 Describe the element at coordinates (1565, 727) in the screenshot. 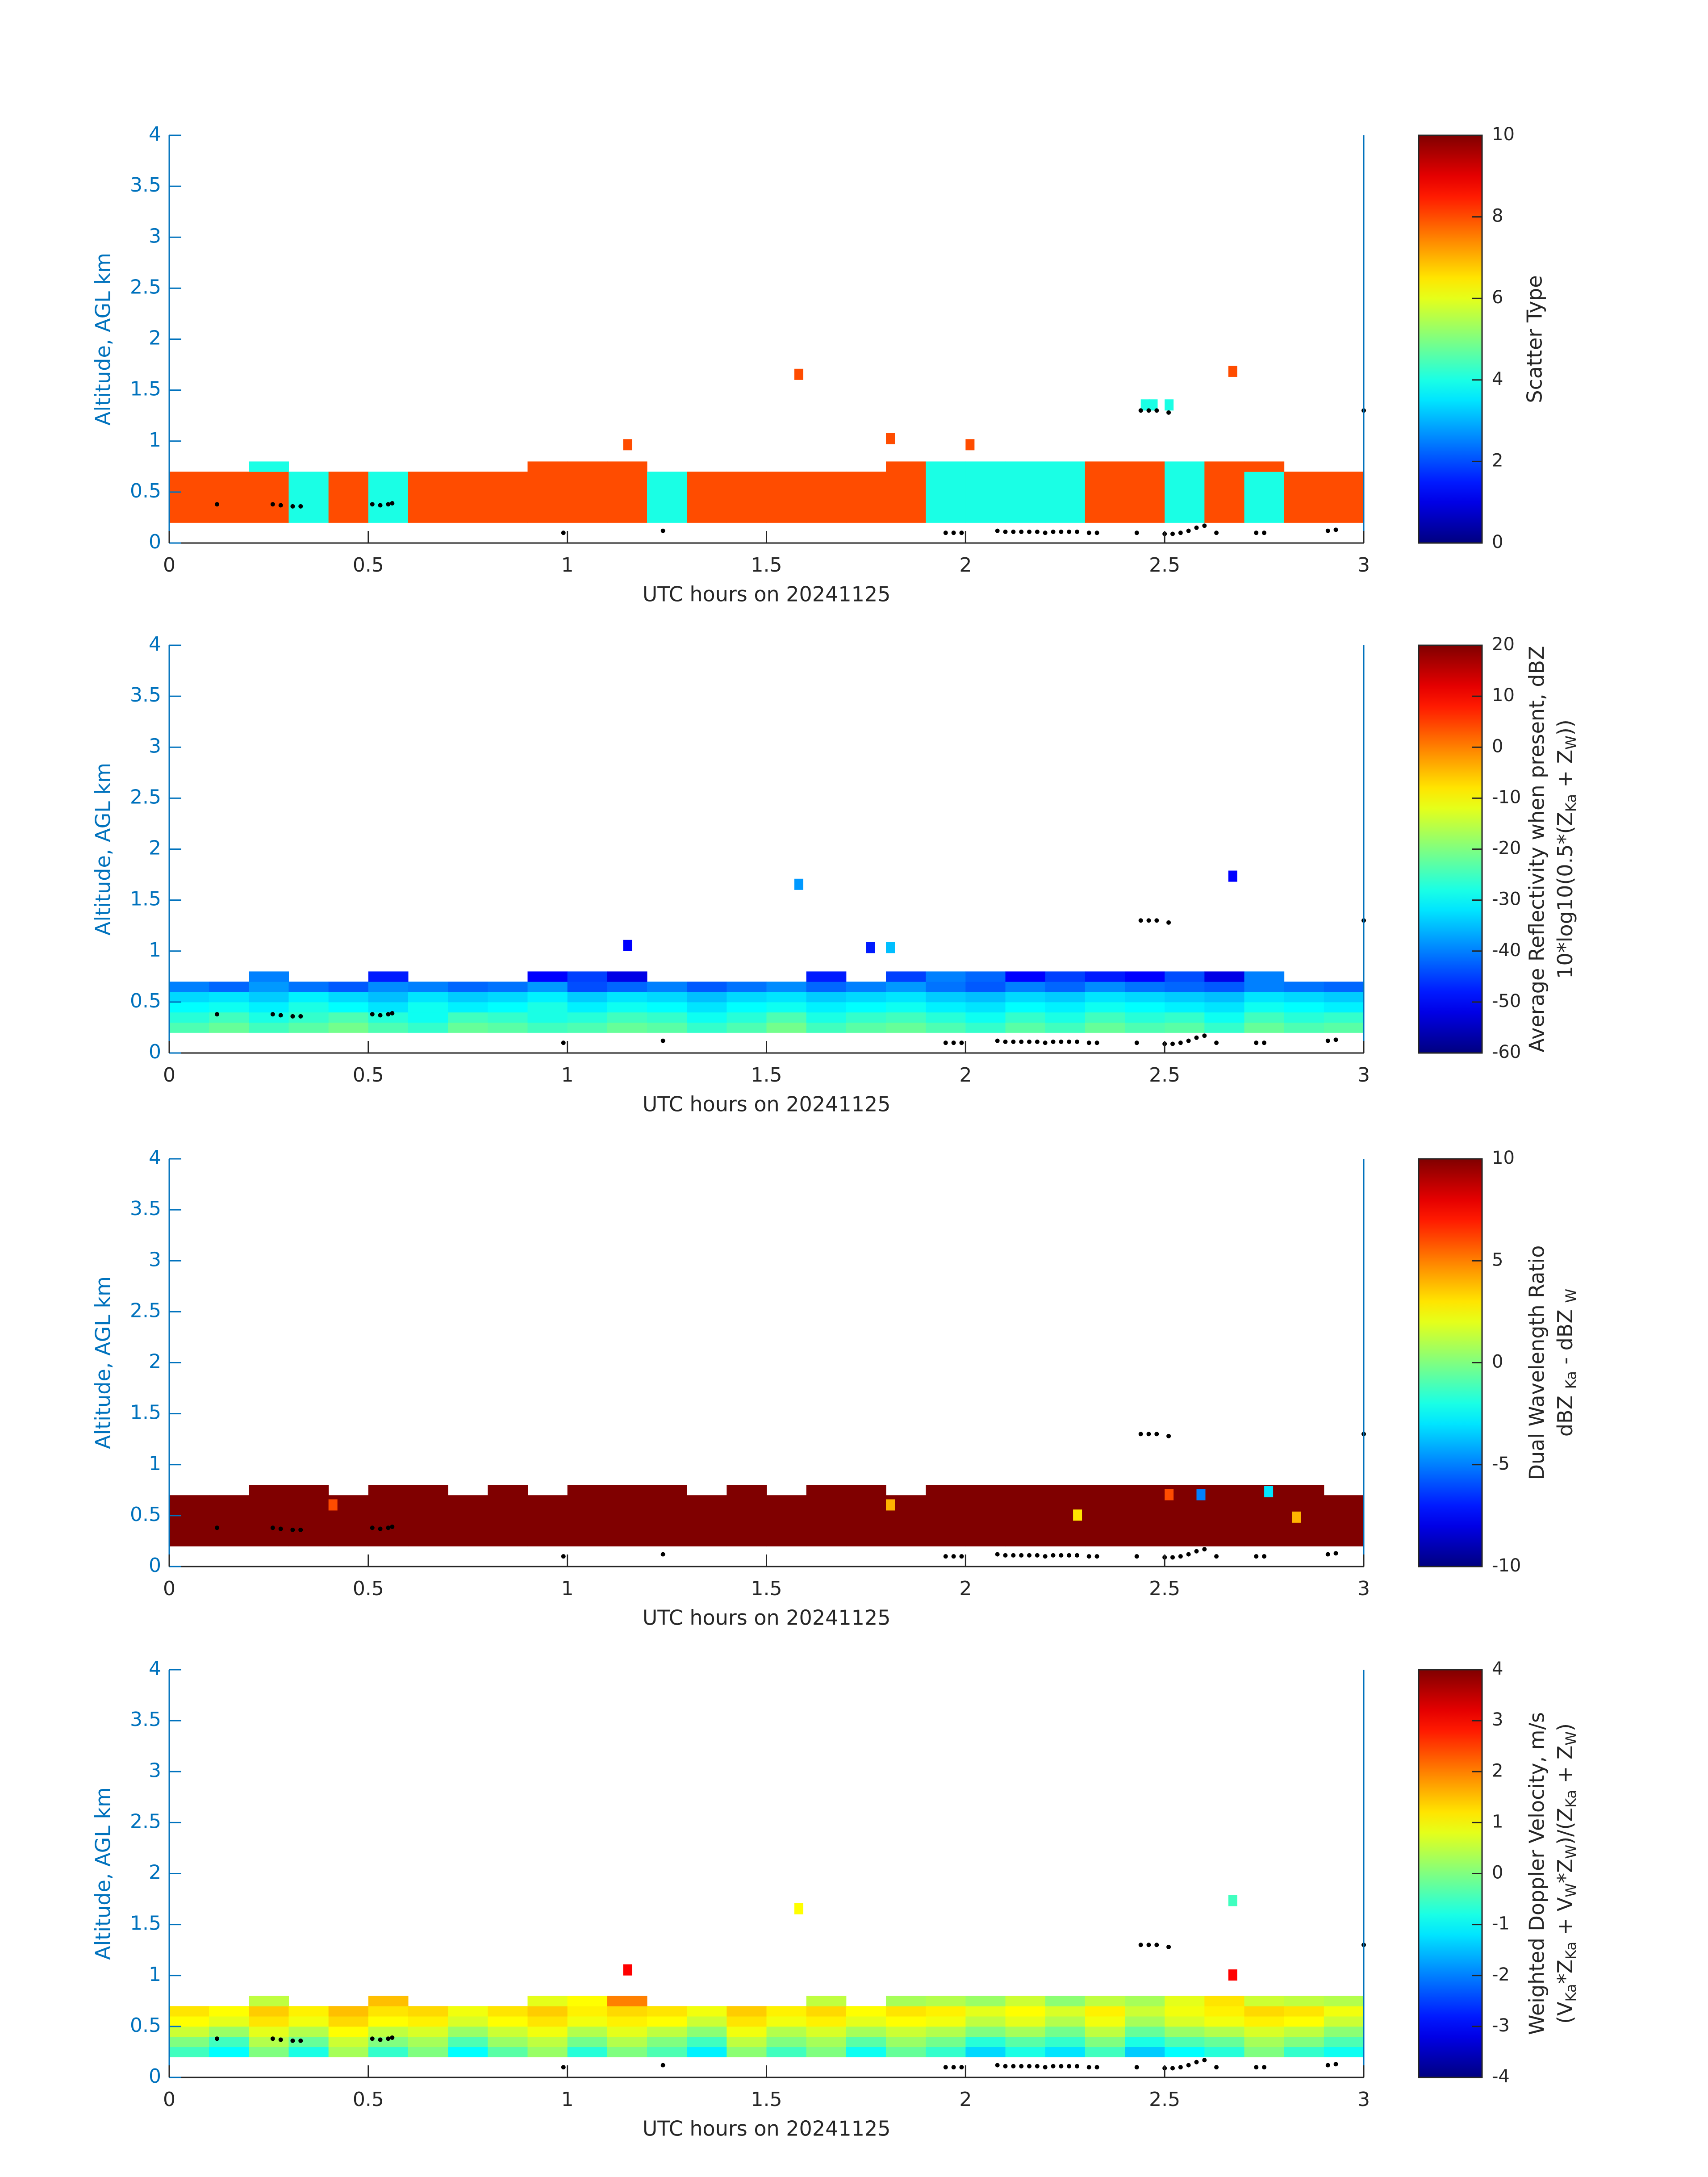

I see `label-part: ))` at that location.